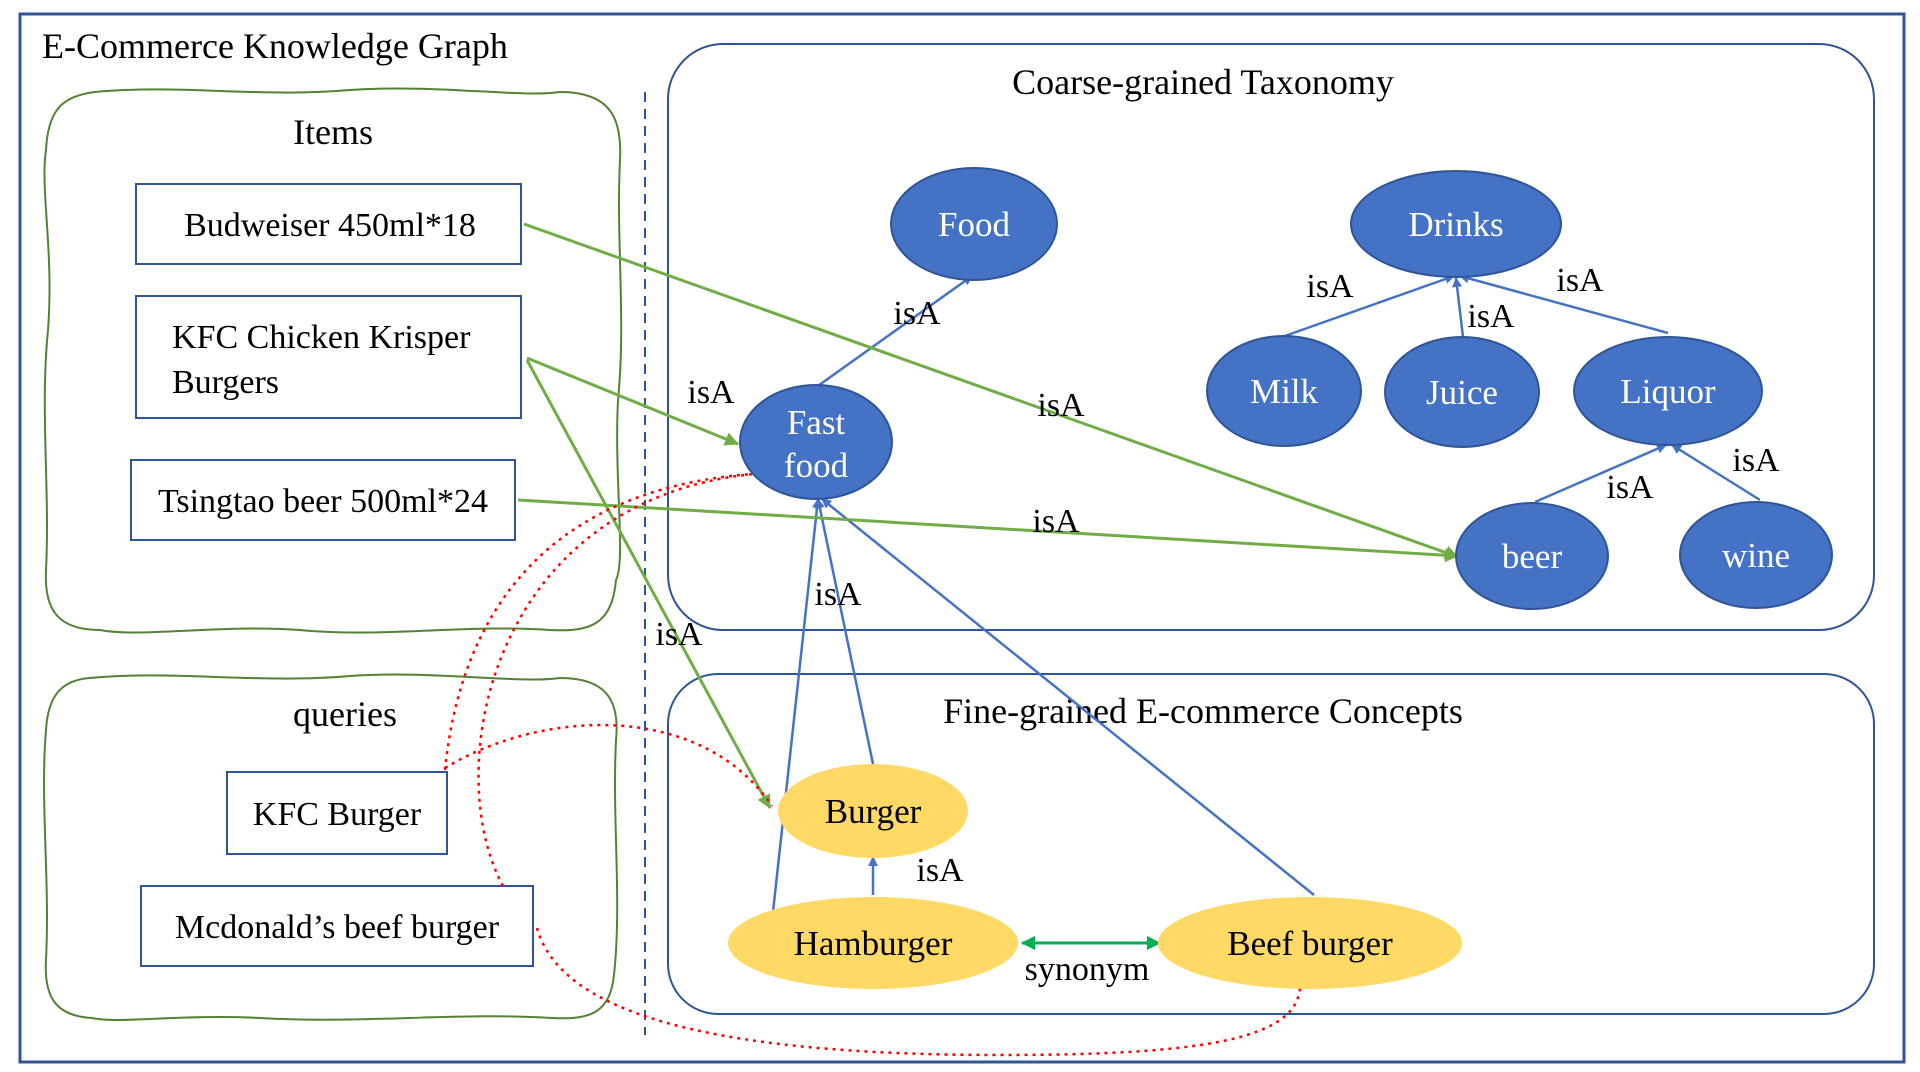  Describe the element at coordinates (225, 382) in the screenshot. I see `item-label-kfc-line2: Burgers` at that location.